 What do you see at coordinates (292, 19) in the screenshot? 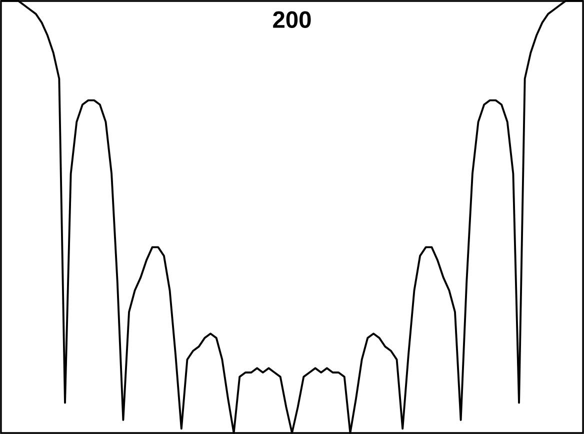
I see `chart-title: 200` at bounding box center [292, 19].